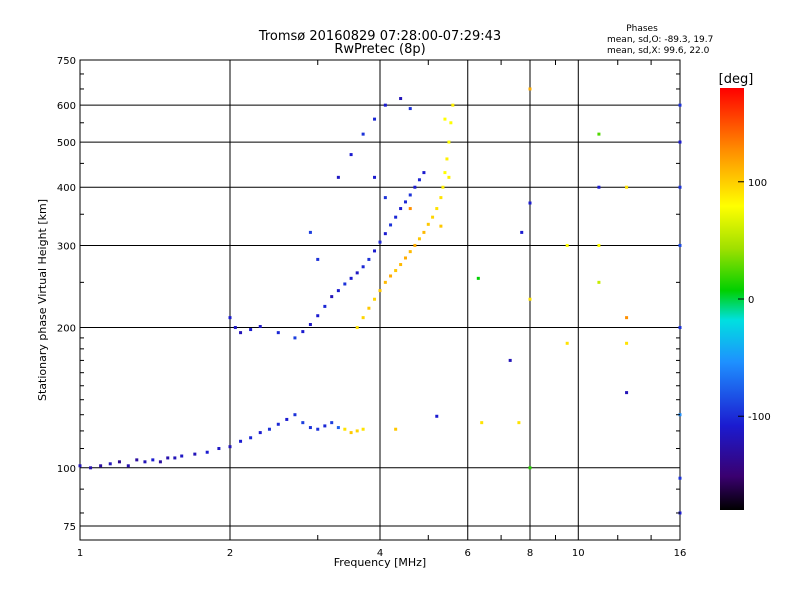 Image resolution: width=800 pixels, height=600 pixels. Describe the element at coordinates (660, 40) in the screenshot. I see `stats-line-o: mean, sd,O: -89.3, 19.7` at that location.